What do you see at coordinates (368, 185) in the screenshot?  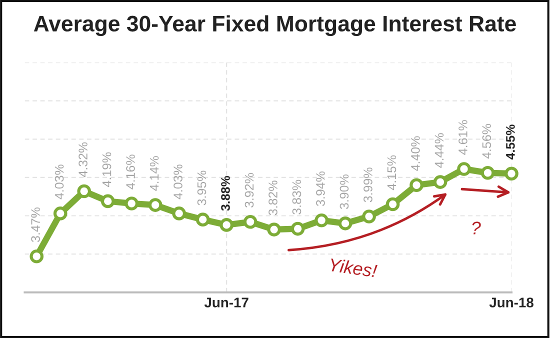 I see `data-label: 3.99%` at bounding box center [368, 185].